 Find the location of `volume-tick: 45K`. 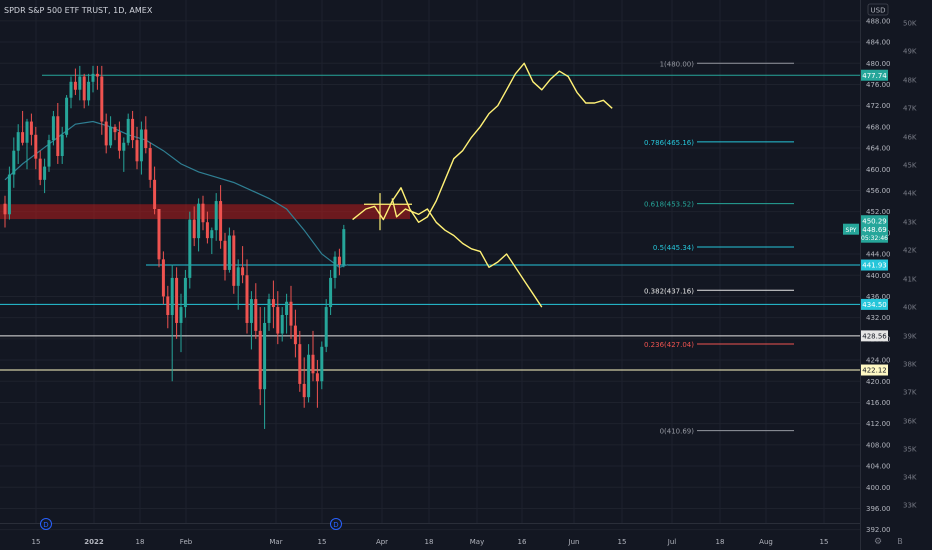

volume-tick: 45K is located at coordinates (910, 166).